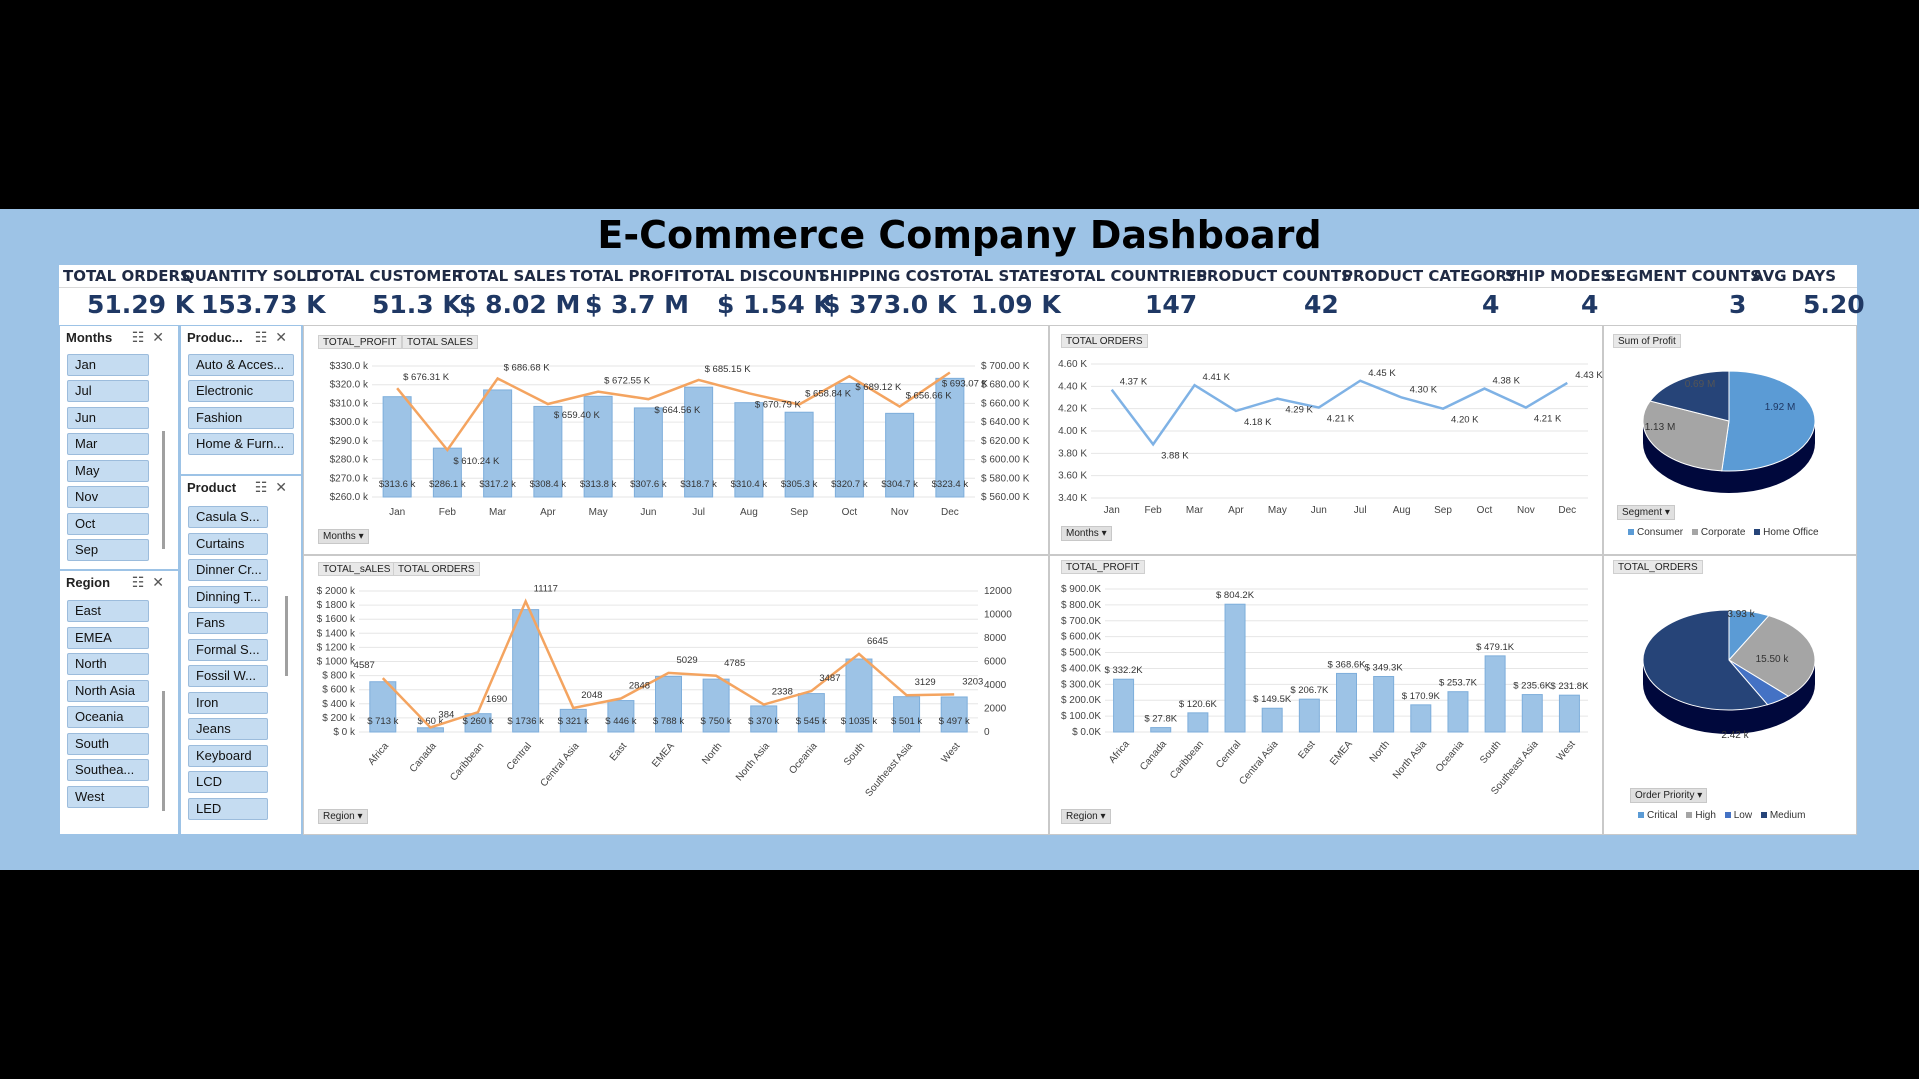 The image size is (1919, 1079). I want to click on kpi-total-profit-label: TOTAL PROFIT, so click(630, 276).